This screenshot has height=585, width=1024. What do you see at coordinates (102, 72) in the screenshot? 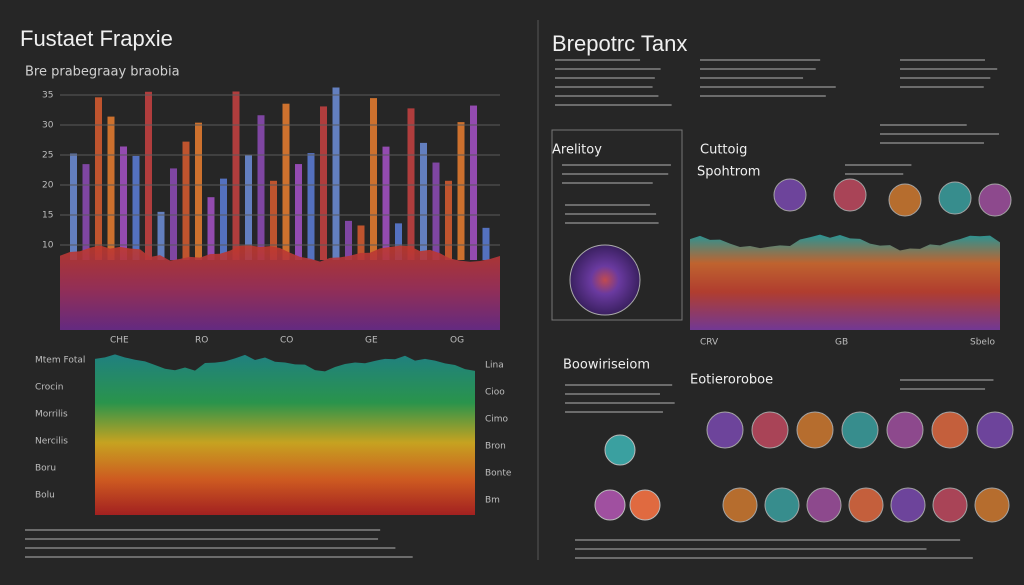
I see `left-subtitle: Bre prabegraay braobia` at bounding box center [102, 72].